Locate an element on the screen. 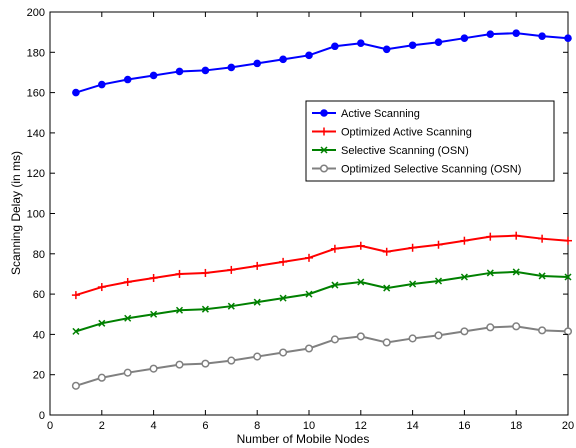 The image size is (576, 448). legend-box is located at coordinates (430, 141).